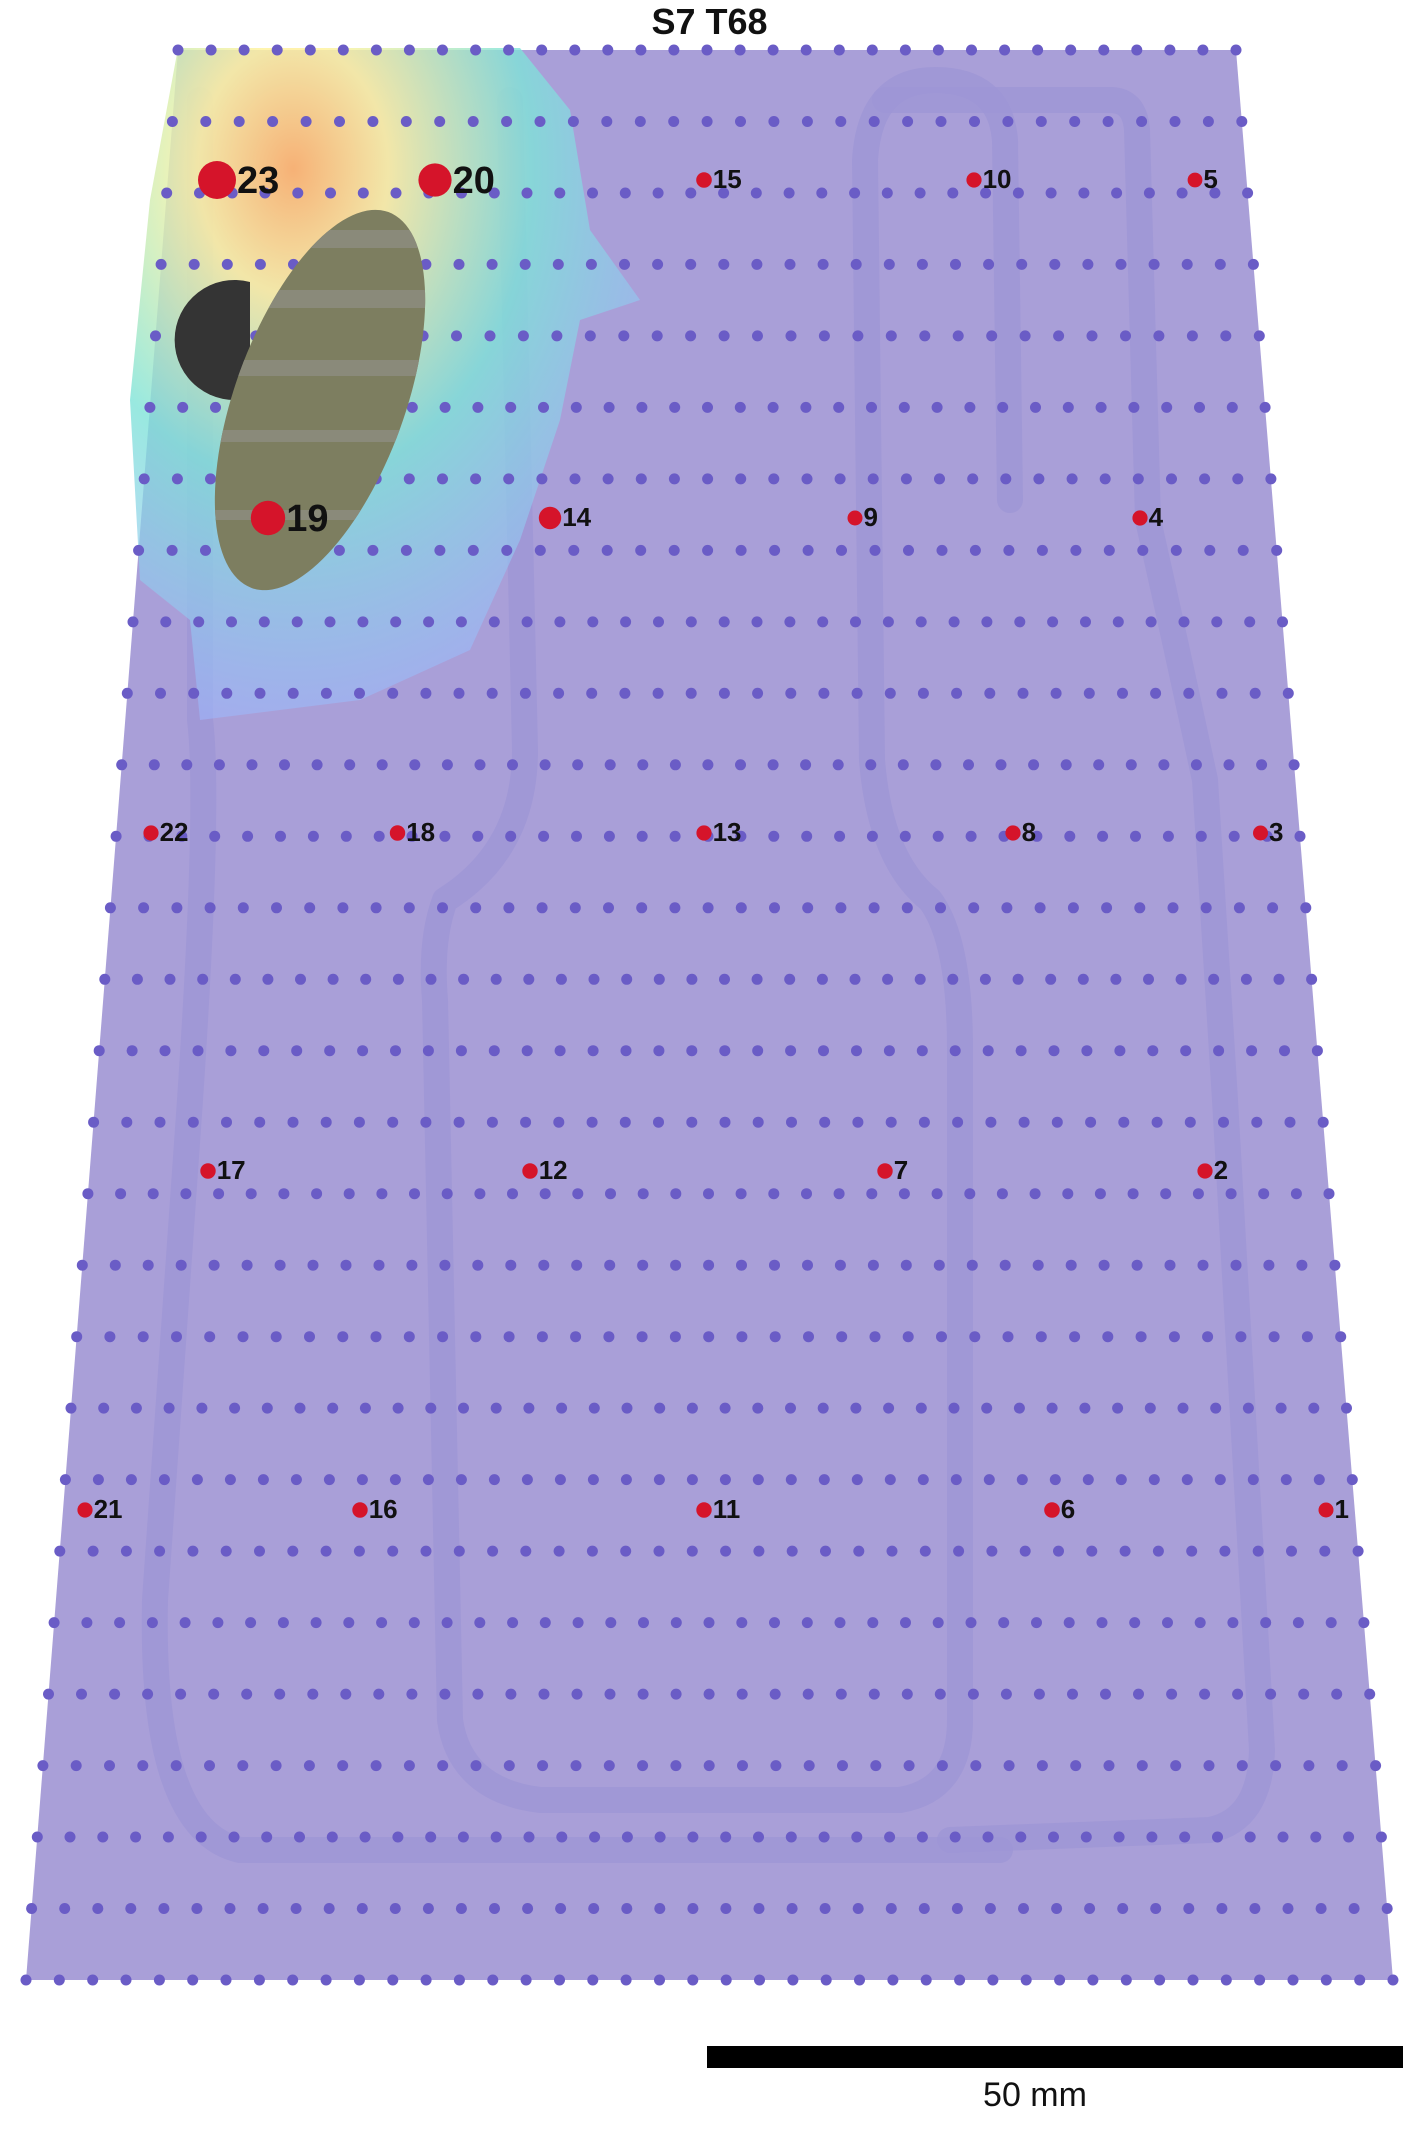  What do you see at coordinates (1221, 1170) in the screenshot?
I see `electrode-2-label: 2` at bounding box center [1221, 1170].